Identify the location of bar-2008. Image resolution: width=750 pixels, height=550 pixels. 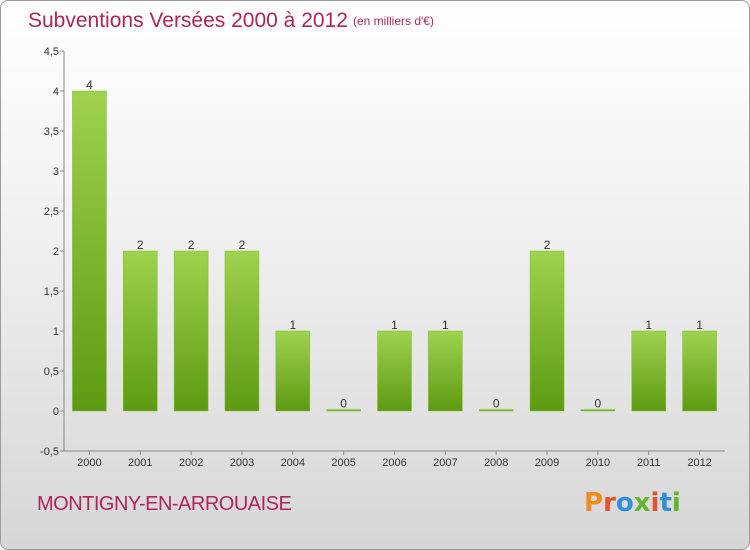
(496, 410).